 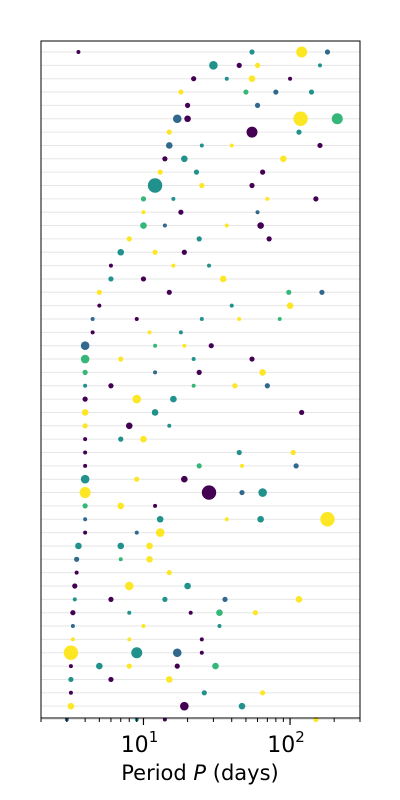 I want to click on x-tick-label: 102, so click(x=286, y=743).